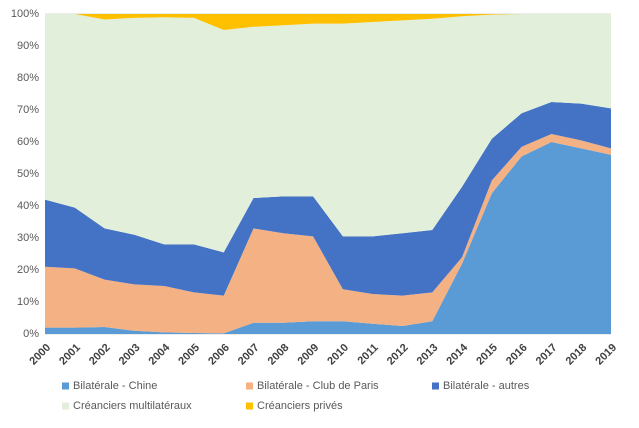 The height and width of the screenshot is (428, 639). What do you see at coordinates (577, 355) in the screenshot?
I see `x-tick-label: 2018` at bounding box center [577, 355].